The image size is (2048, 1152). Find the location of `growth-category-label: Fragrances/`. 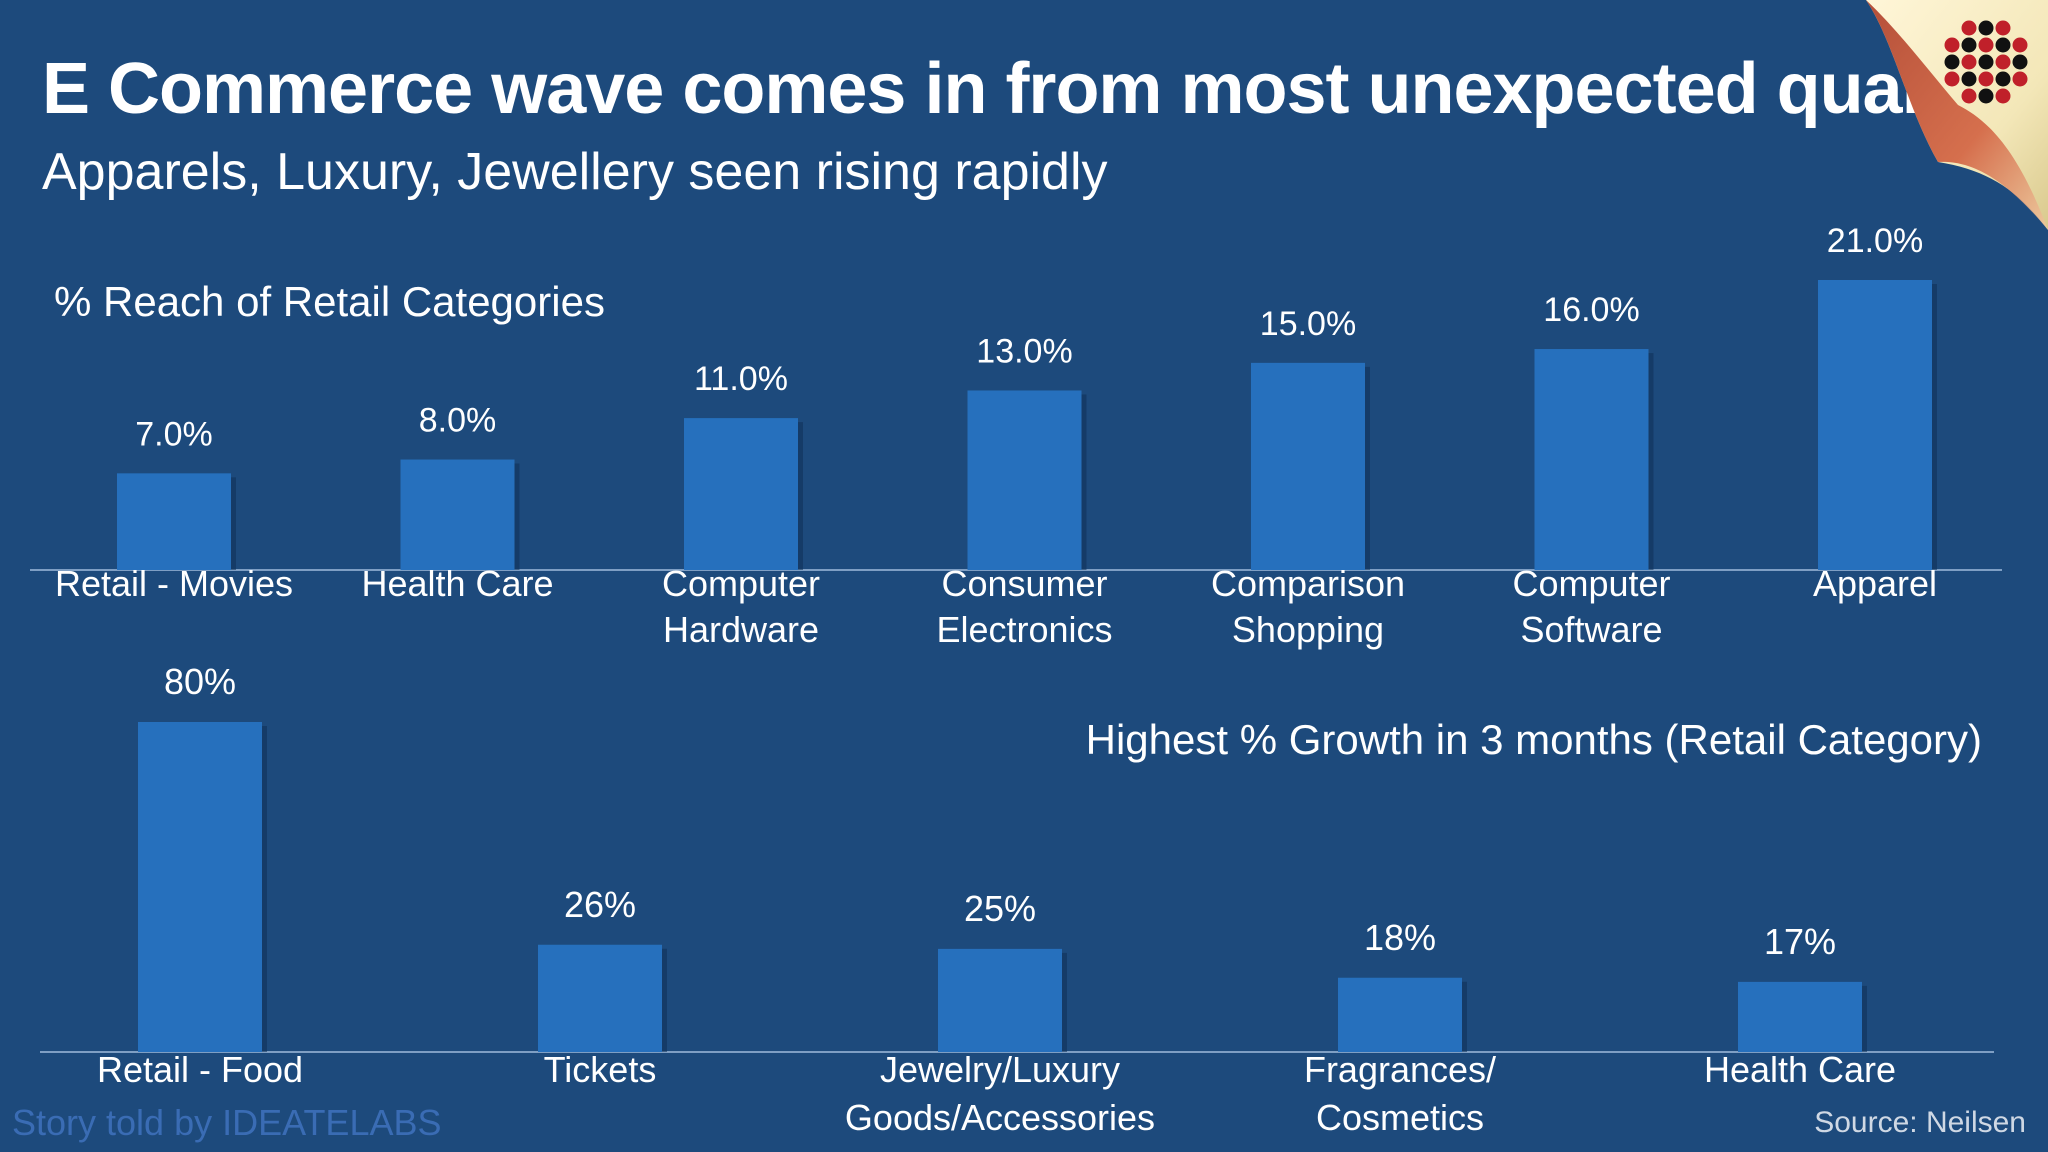

growth-category-label: Fragrances/ is located at coordinates (1400, 1069).